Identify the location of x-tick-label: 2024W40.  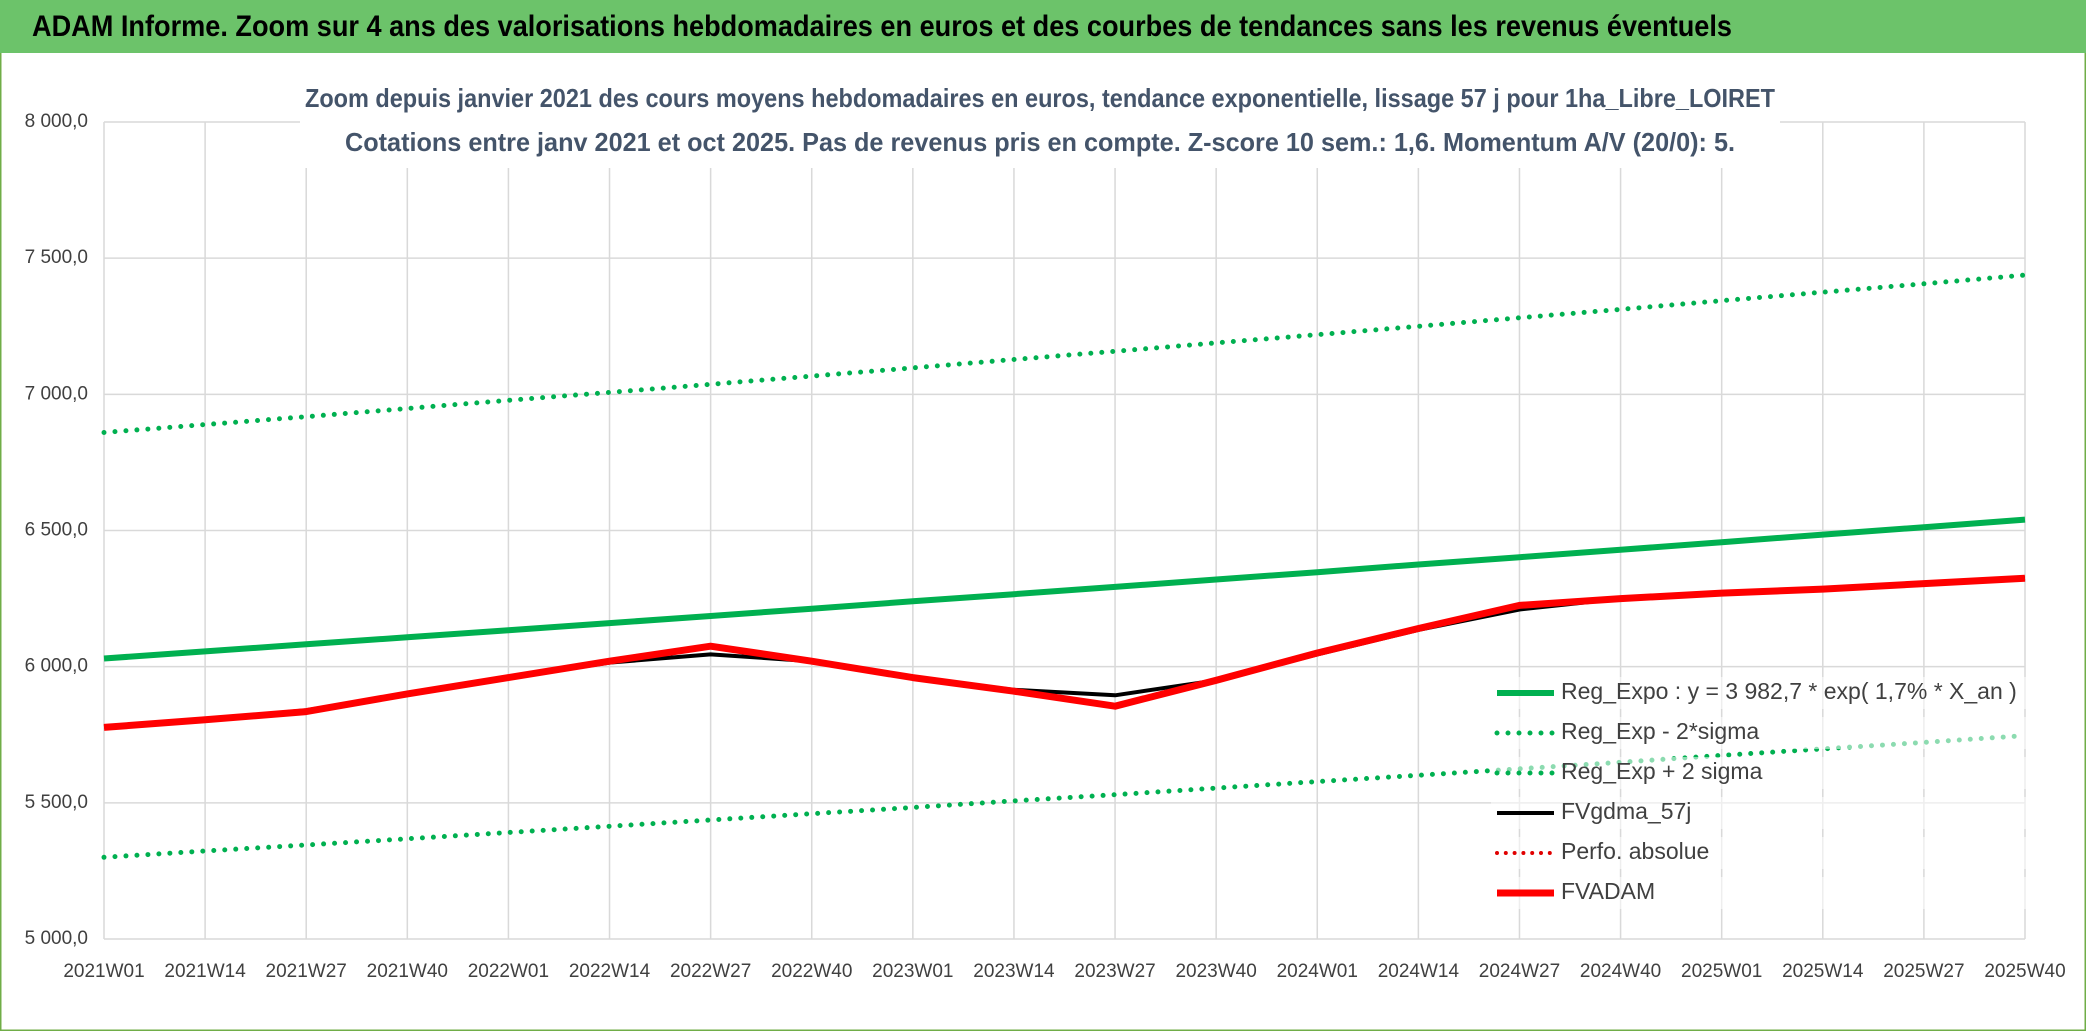
(1620, 971).